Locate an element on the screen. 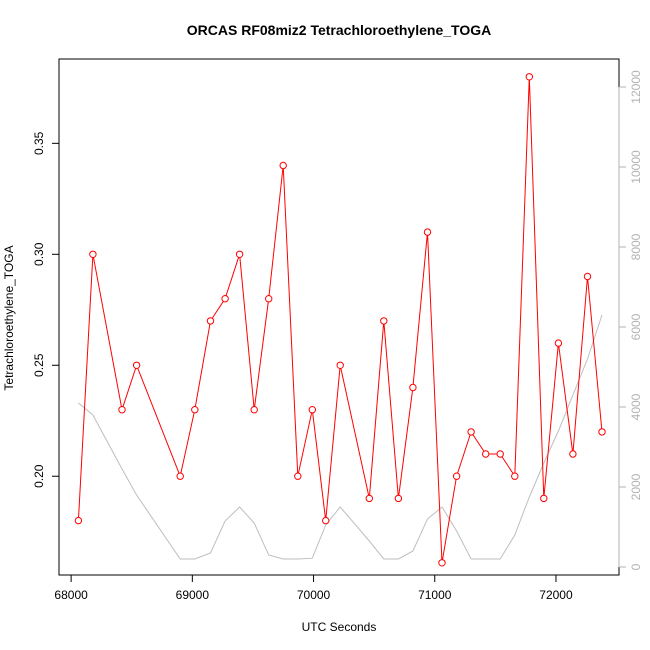  y2-tick-label: 2000 is located at coordinates (636, 486).